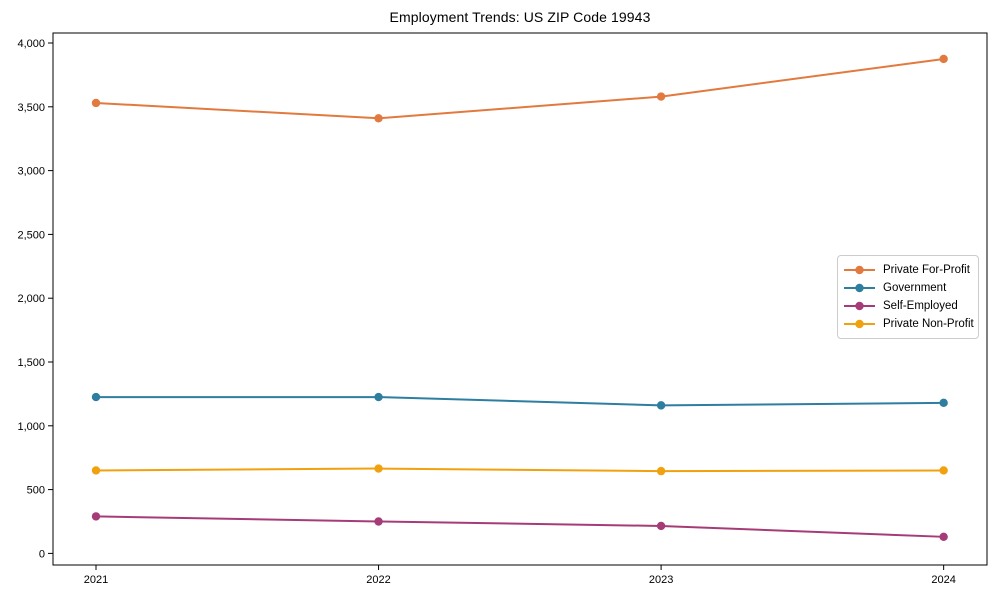  Describe the element at coordinates (36, 491) in the screenshot. I see `y-tick-label: 500` at that location.